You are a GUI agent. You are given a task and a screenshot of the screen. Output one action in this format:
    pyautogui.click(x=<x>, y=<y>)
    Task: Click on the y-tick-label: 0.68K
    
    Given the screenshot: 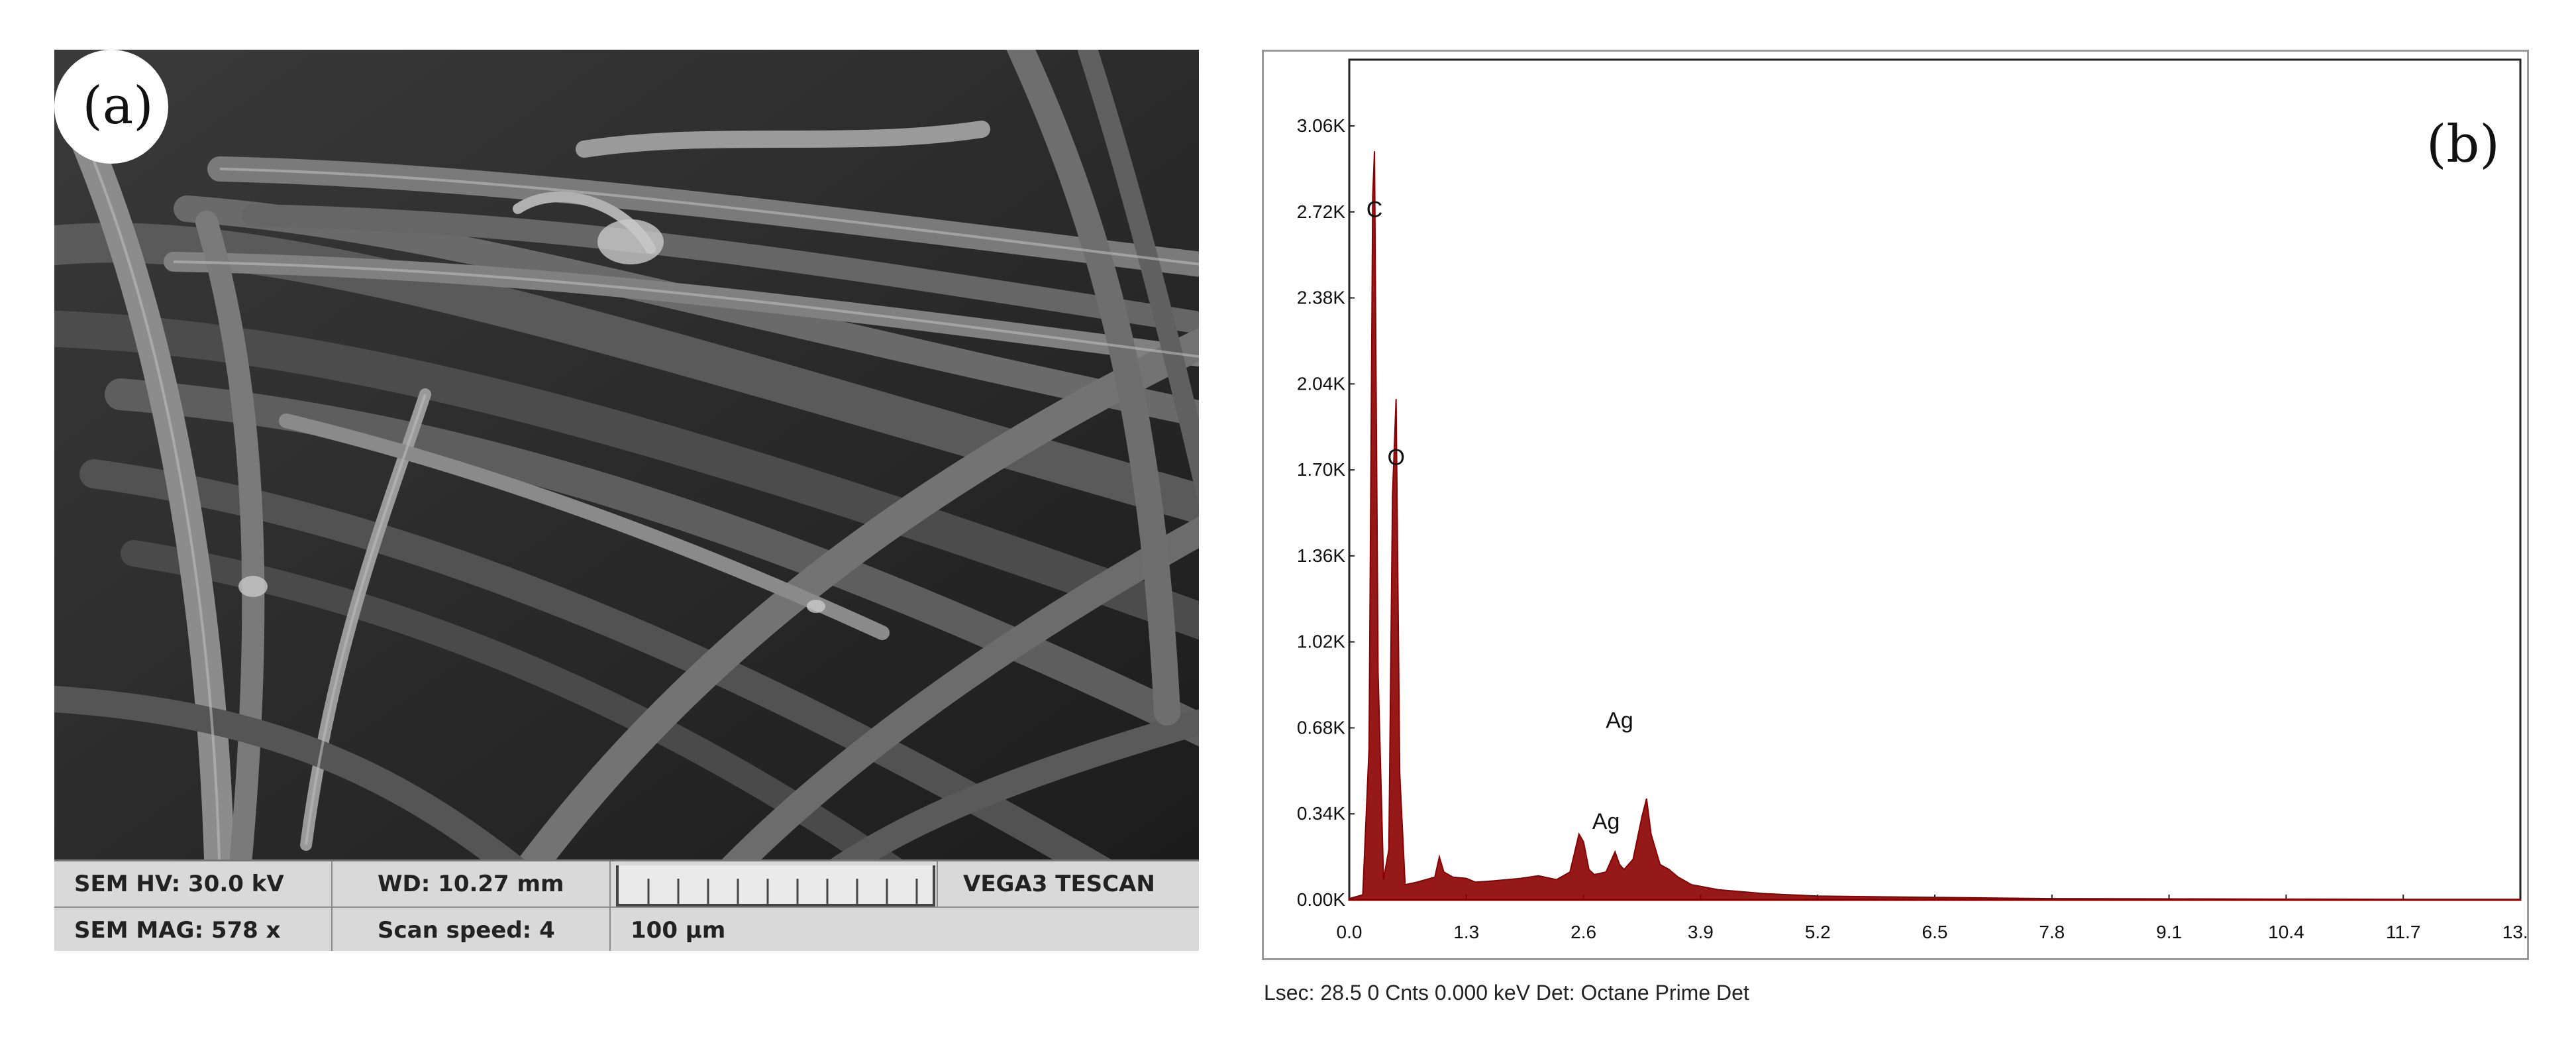 What is the action you would take?
    pyautogui.click(x=1321, y=727)
    